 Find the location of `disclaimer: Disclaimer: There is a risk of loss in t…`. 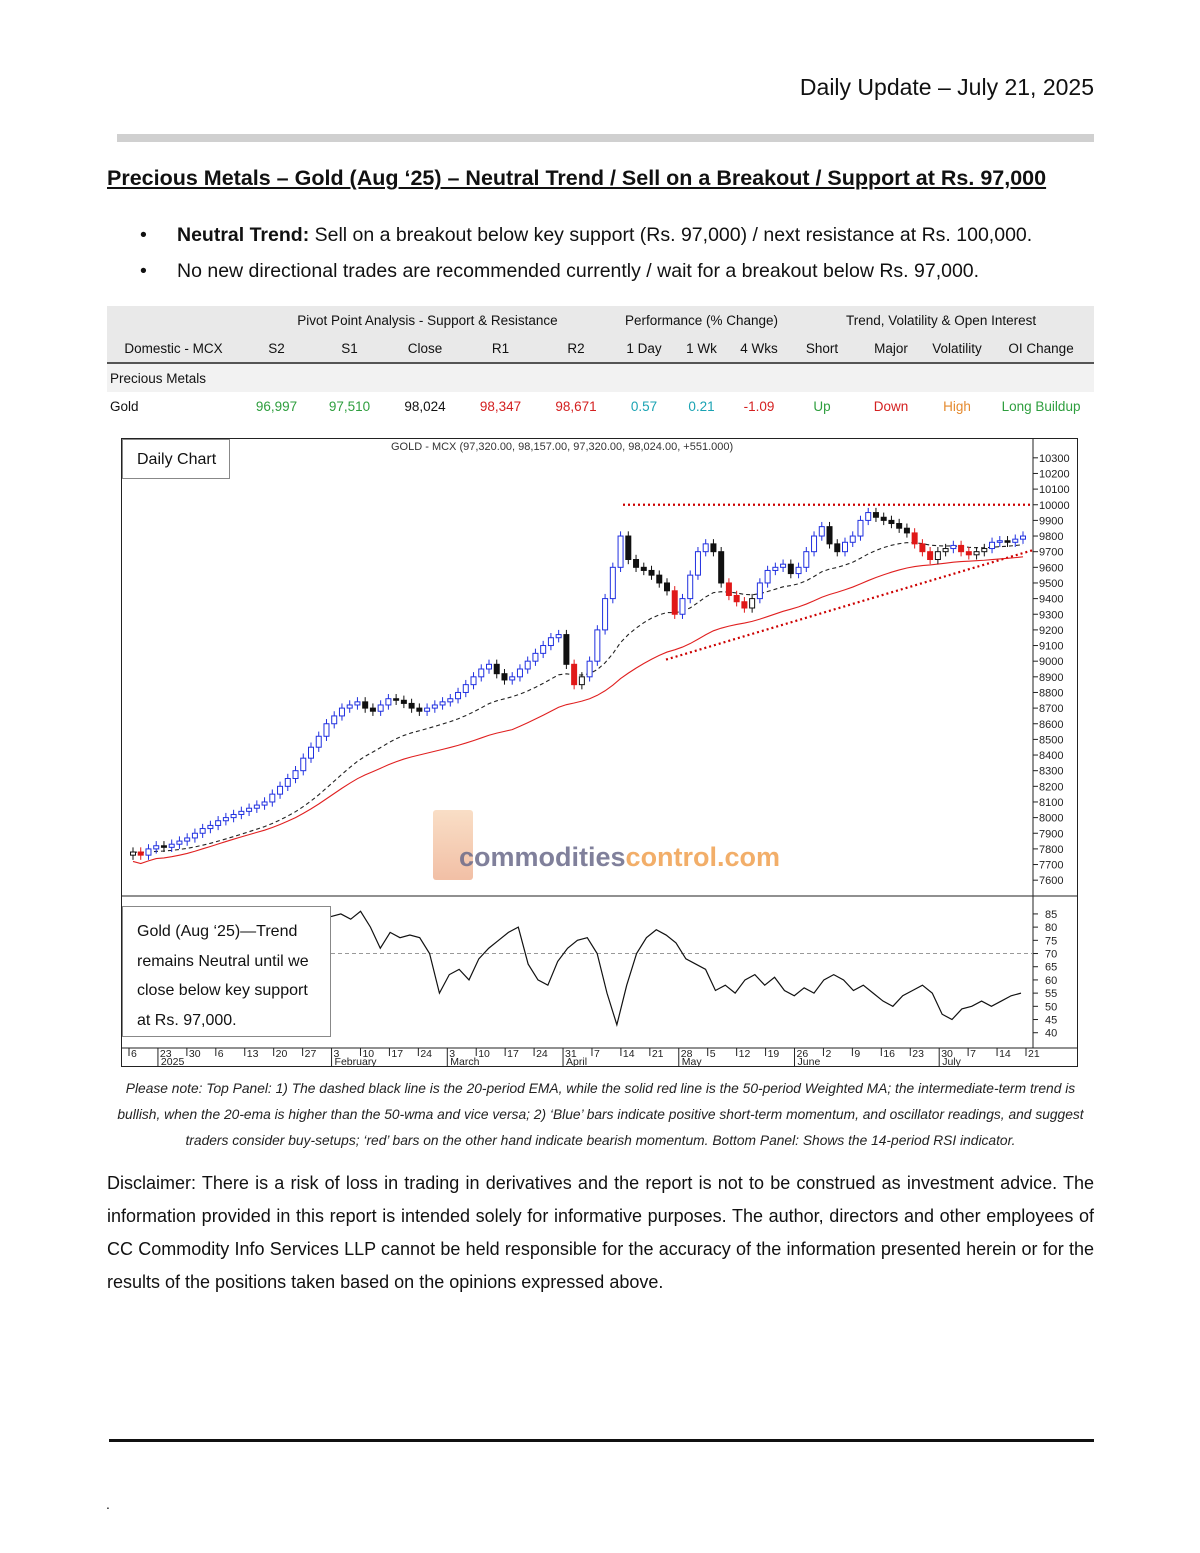

disclaimer: Disclaimer: There is a risk of loss in t… is located at coordinates (600, 1232).